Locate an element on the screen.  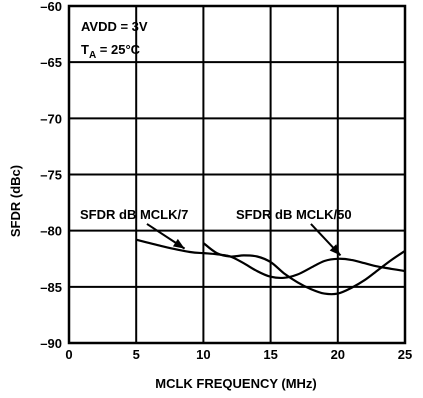
ta-value: = 25°C is located at coordinates (118, 49).